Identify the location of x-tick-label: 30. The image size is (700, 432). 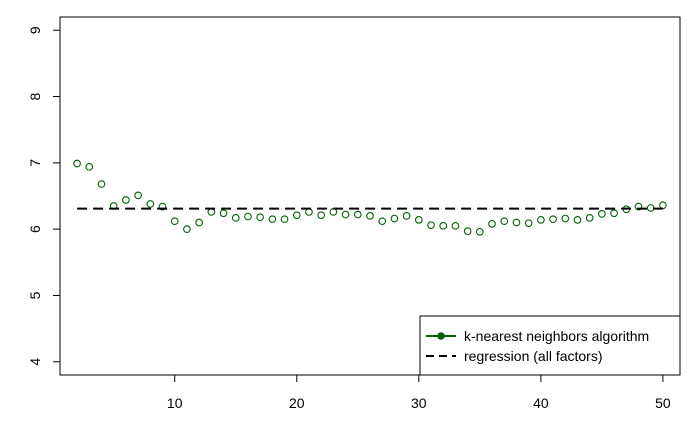
(419, 403).